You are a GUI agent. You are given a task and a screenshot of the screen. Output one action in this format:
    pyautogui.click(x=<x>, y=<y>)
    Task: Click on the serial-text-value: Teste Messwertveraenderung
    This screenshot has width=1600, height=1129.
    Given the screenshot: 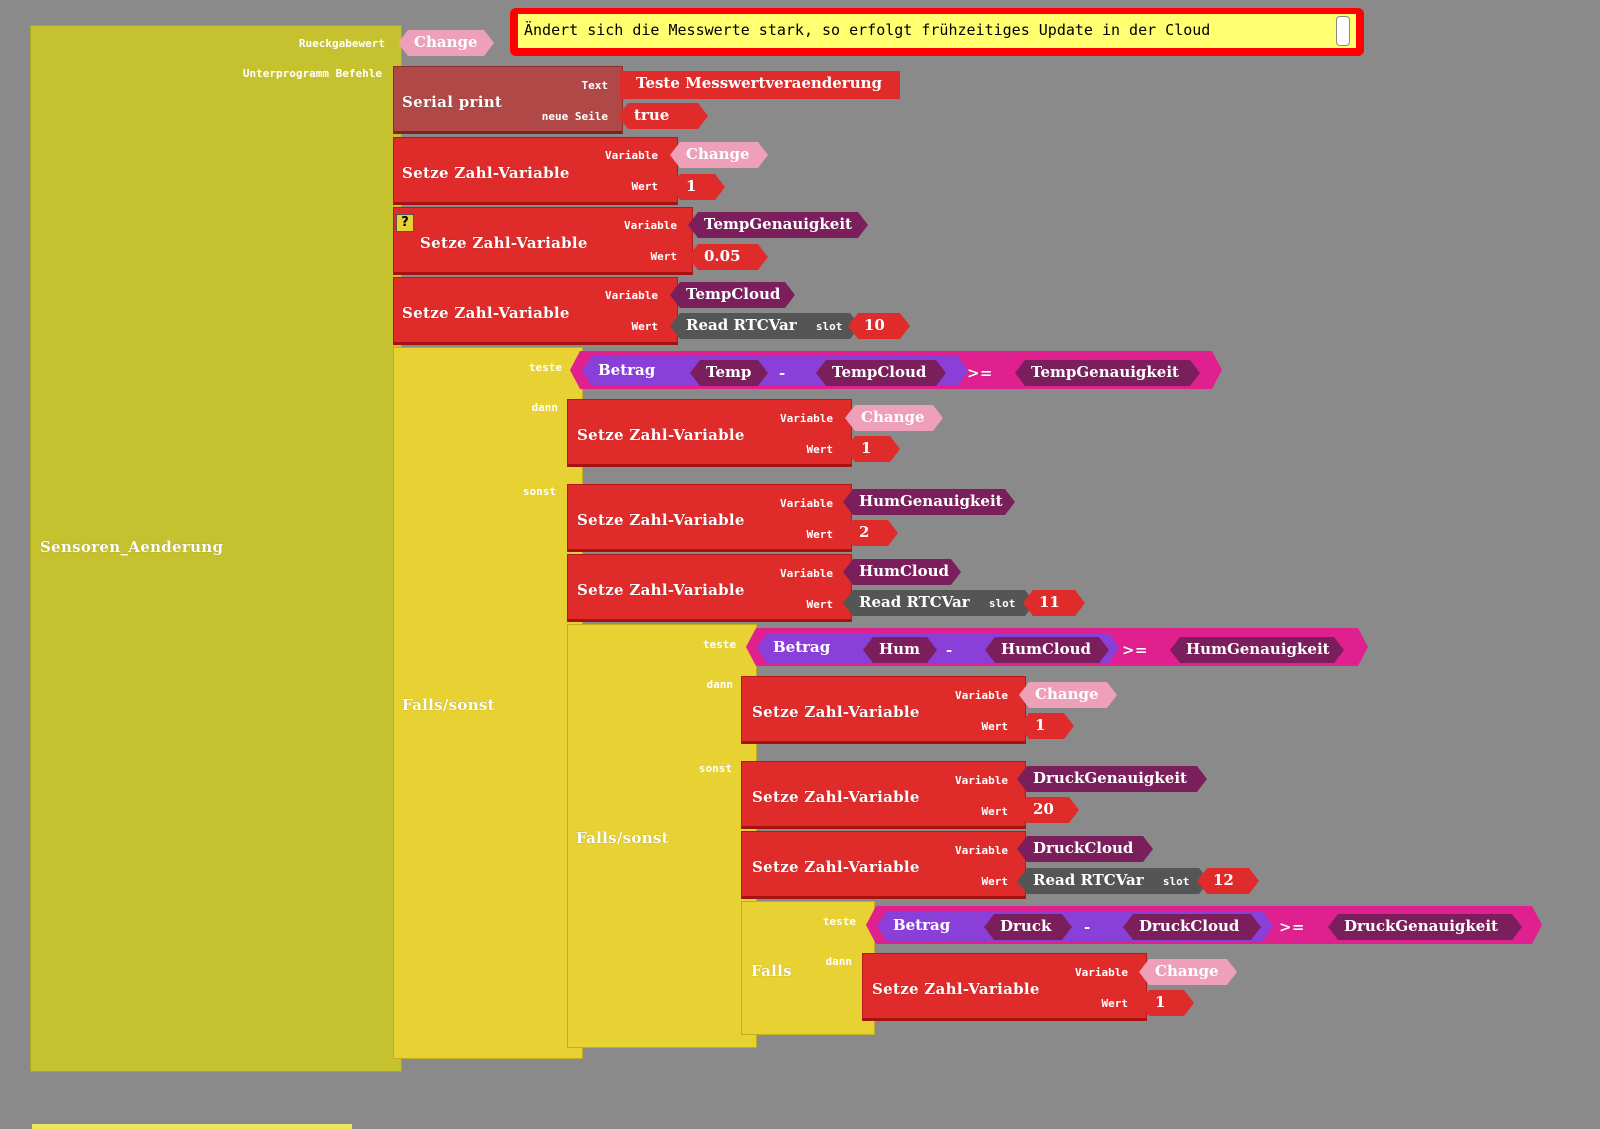 What is the action you would take?
    pyautogui.click(x=760, y=85)
    